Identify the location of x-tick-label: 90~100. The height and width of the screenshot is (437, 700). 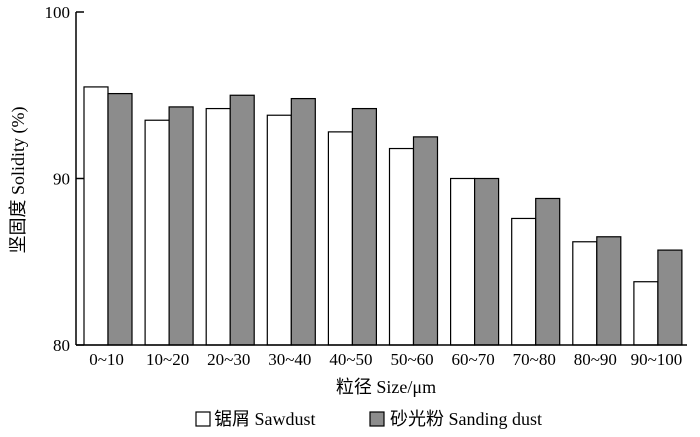
(657, 359).